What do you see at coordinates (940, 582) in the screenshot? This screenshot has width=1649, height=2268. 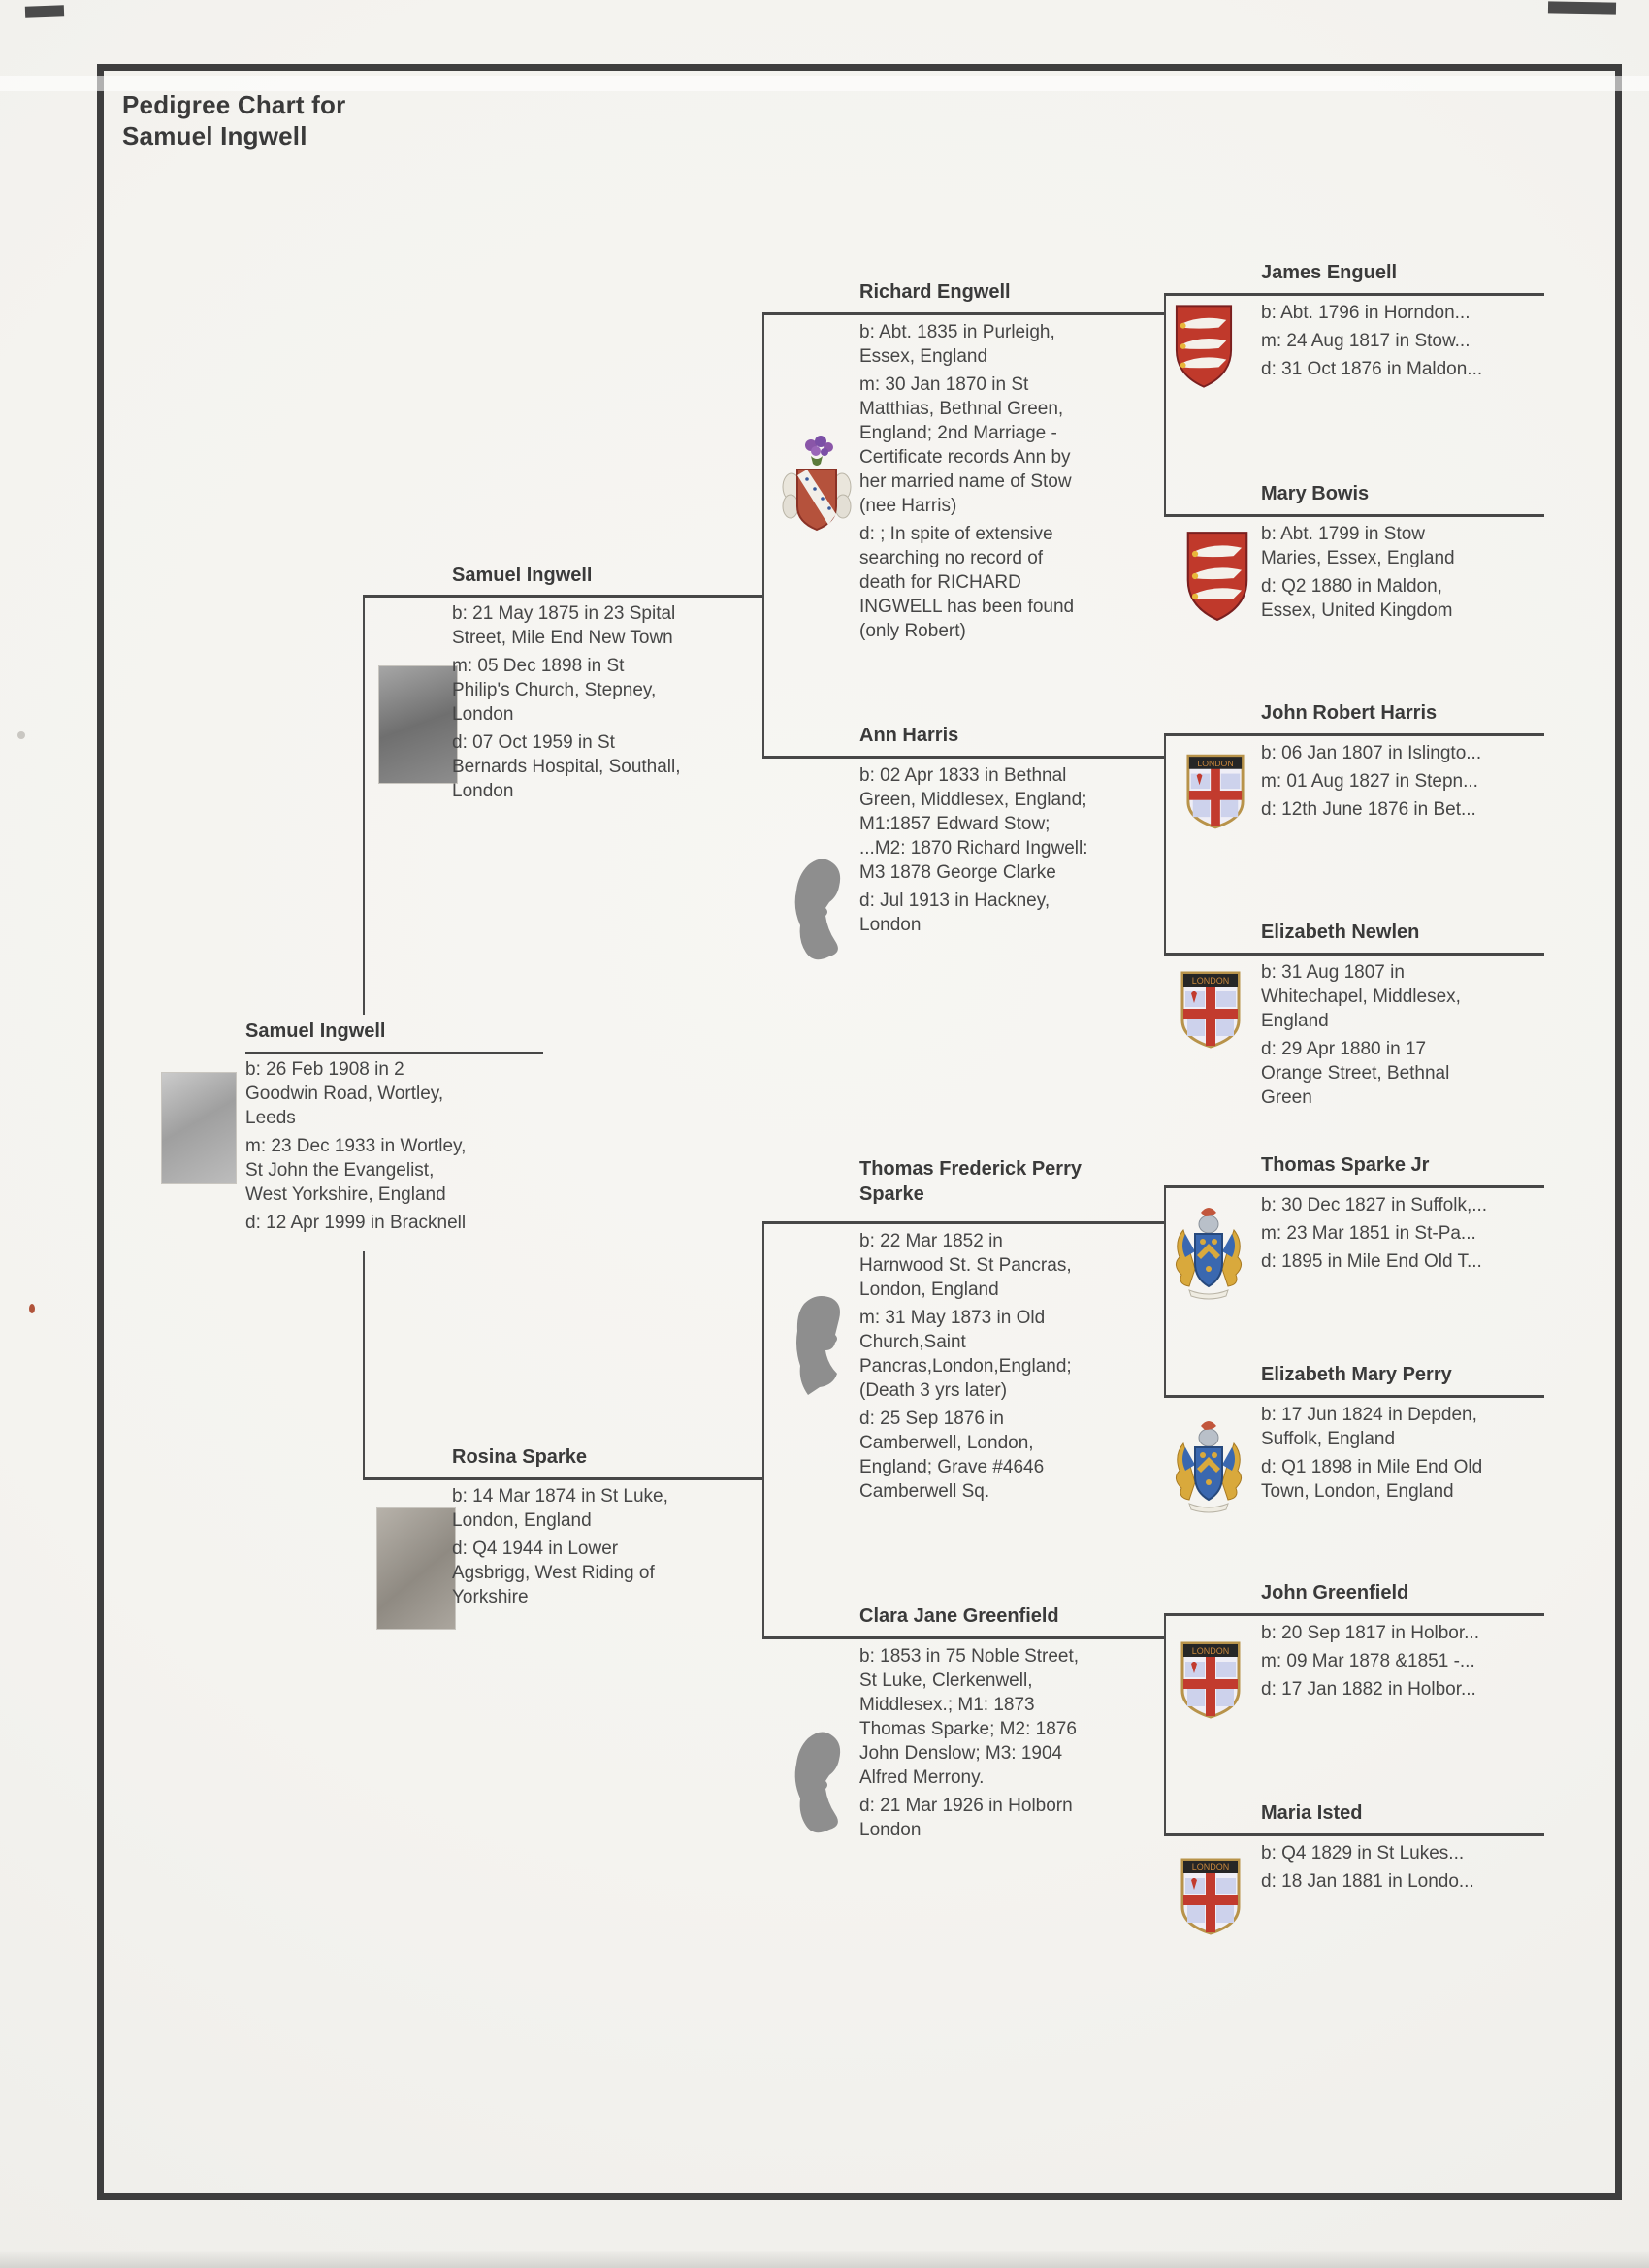 I see `detail-line: death for RICHARD` at bounding box center [940, 582].